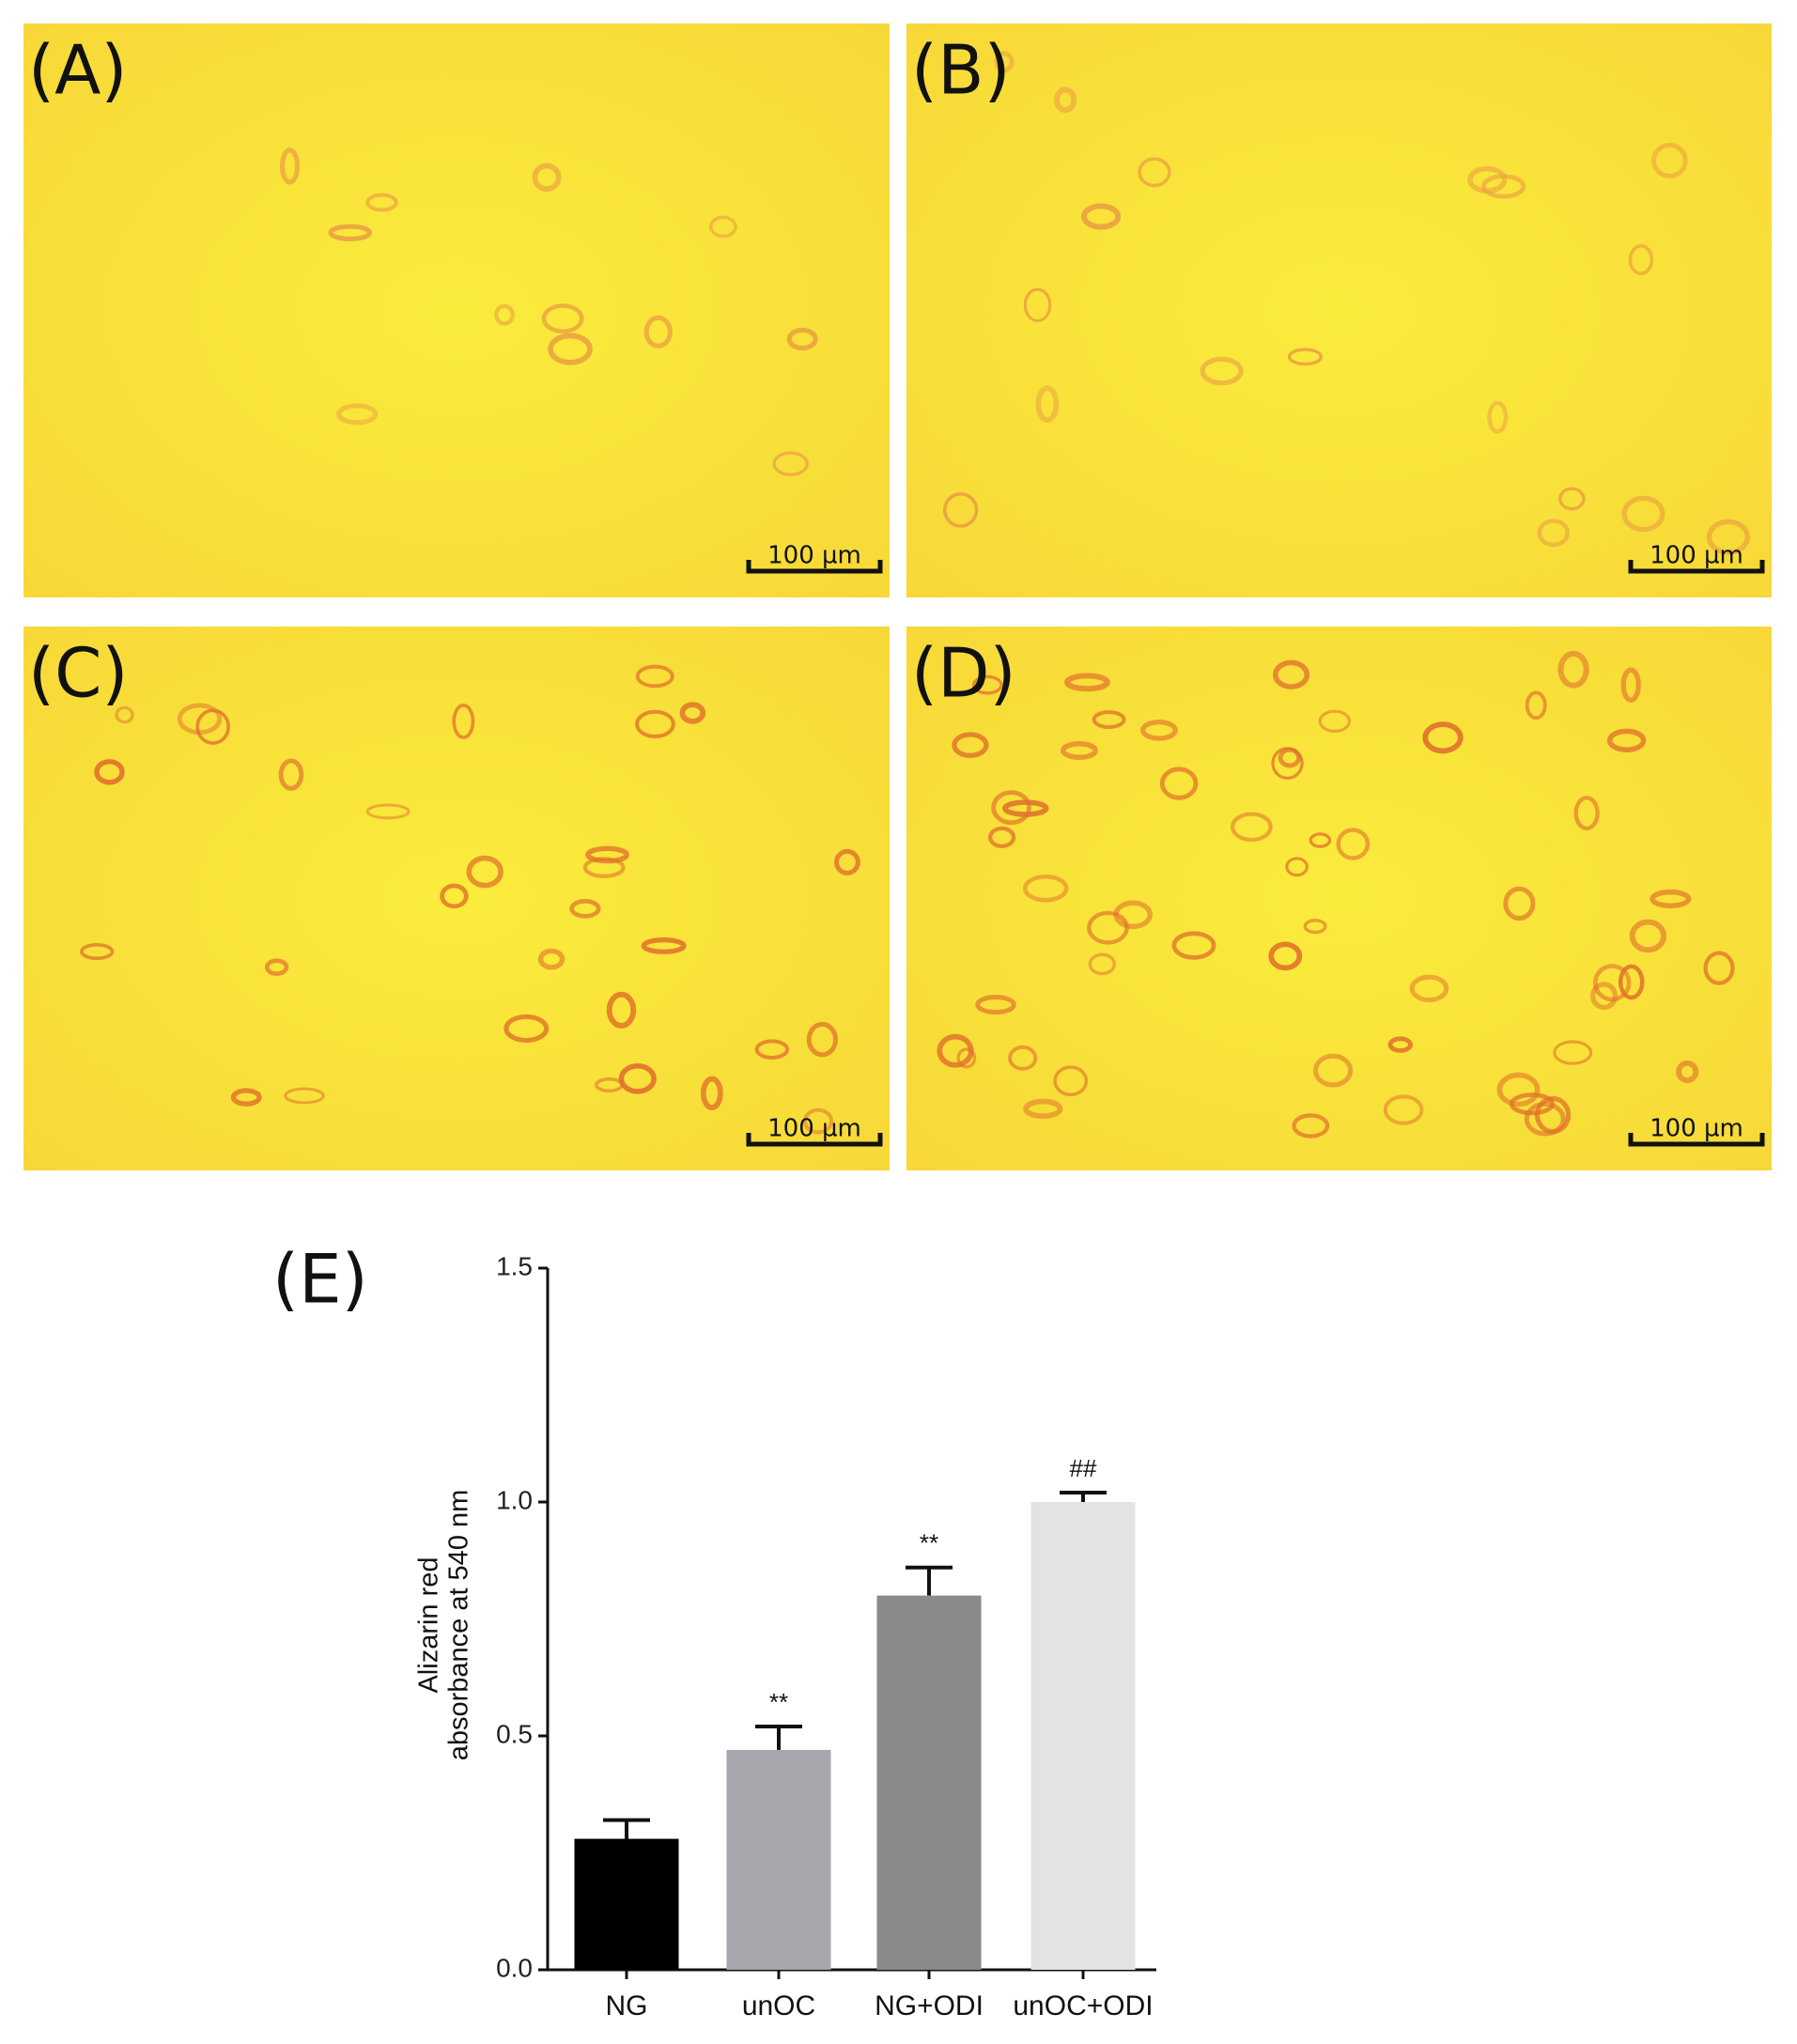  Describe the element at coordinates (1083, 1468) in the screenshot. I see `significance-label: ##` at that location.